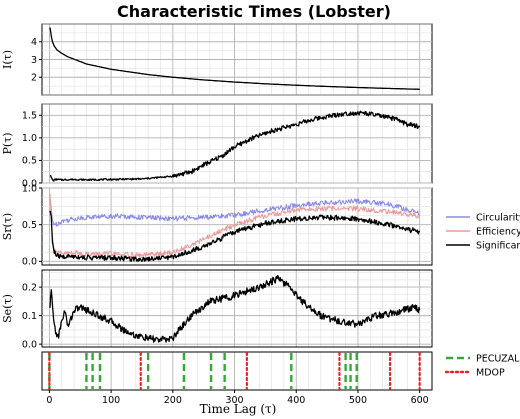 The width and height of the screenshot is (520, 419). Describe the element at coordinates (34, 78) in the screenshot. I see `y-tick-label: 2` at that location.